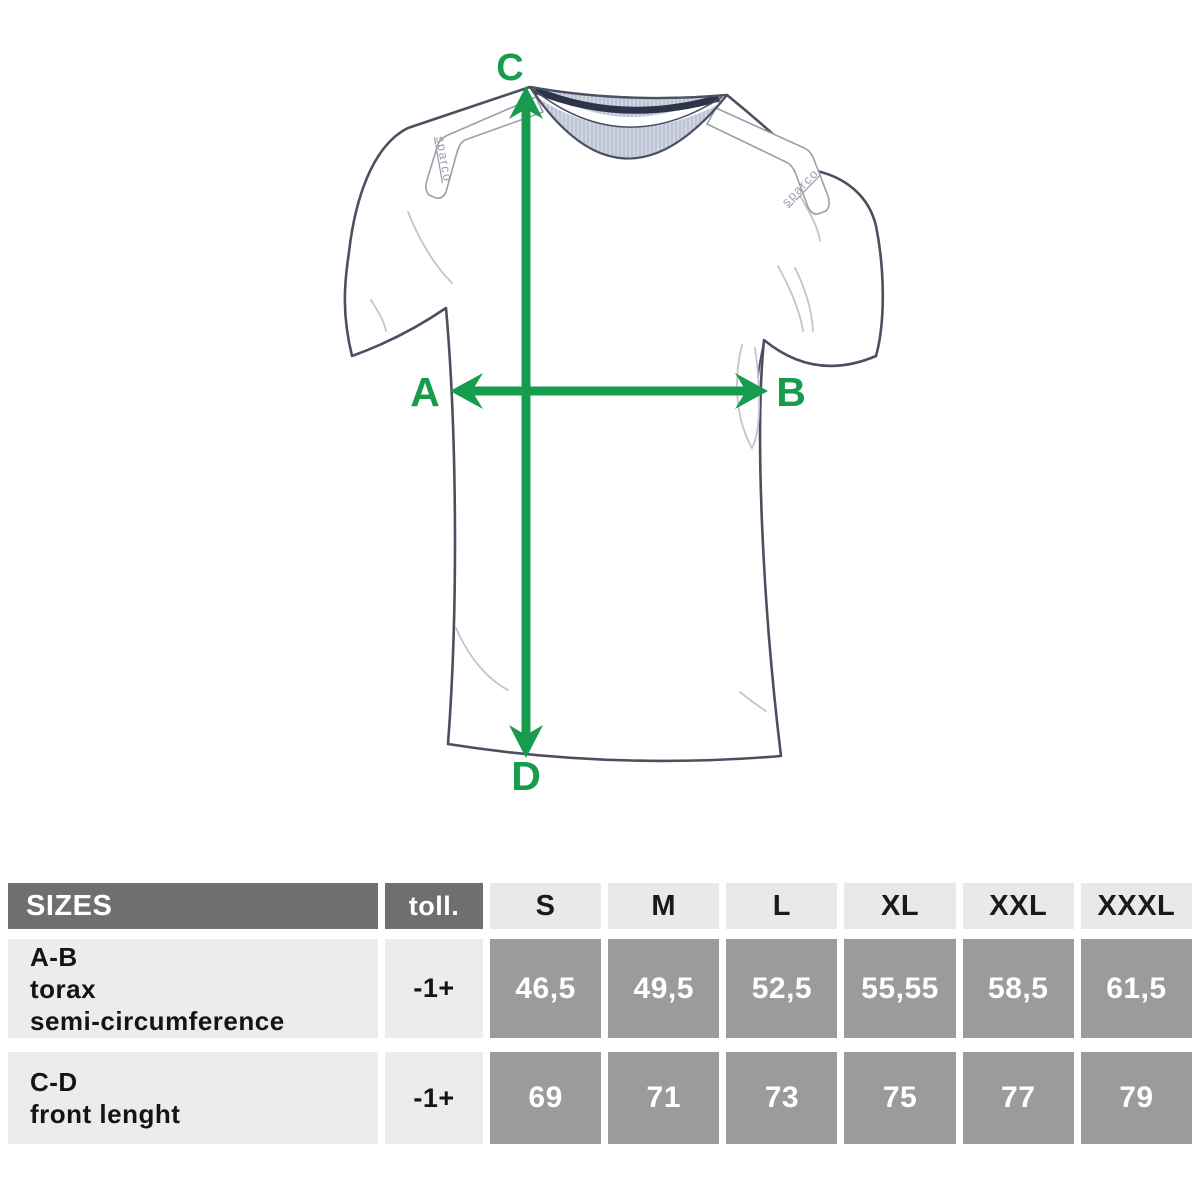 This screenshot has width=1200, height=1200. I want to click on table-row-front-length: C-D front lenght -1+ 69 71 73 75 77 79, so click(600, 1098).